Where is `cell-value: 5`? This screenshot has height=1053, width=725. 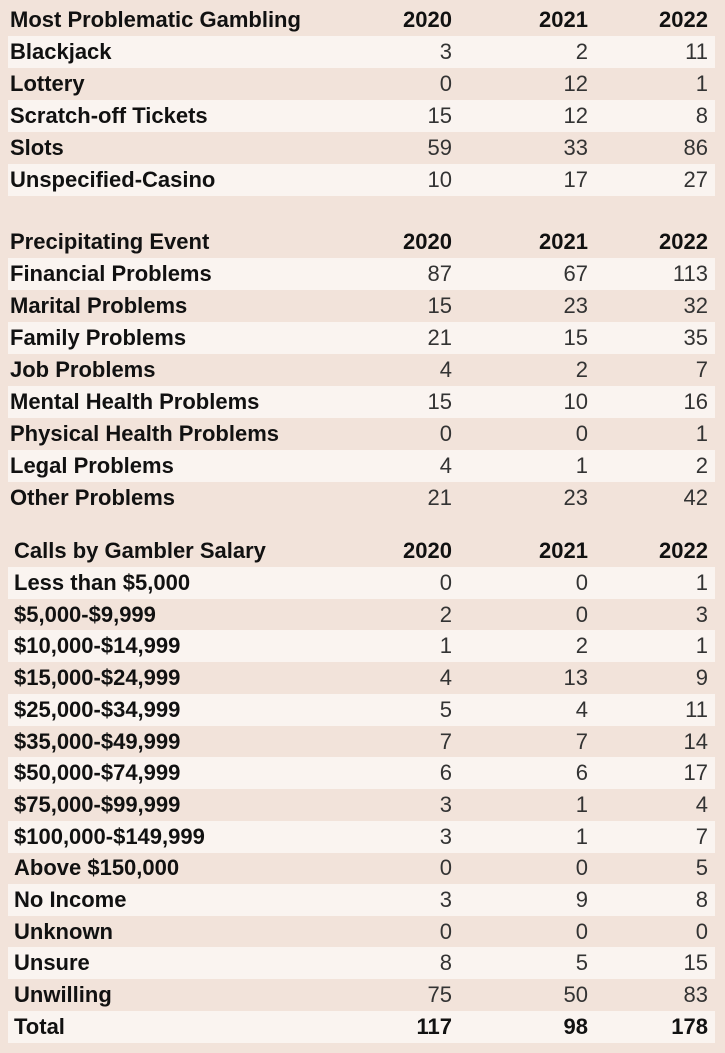 cell-value: 5 is located at coordinates (581, 963).